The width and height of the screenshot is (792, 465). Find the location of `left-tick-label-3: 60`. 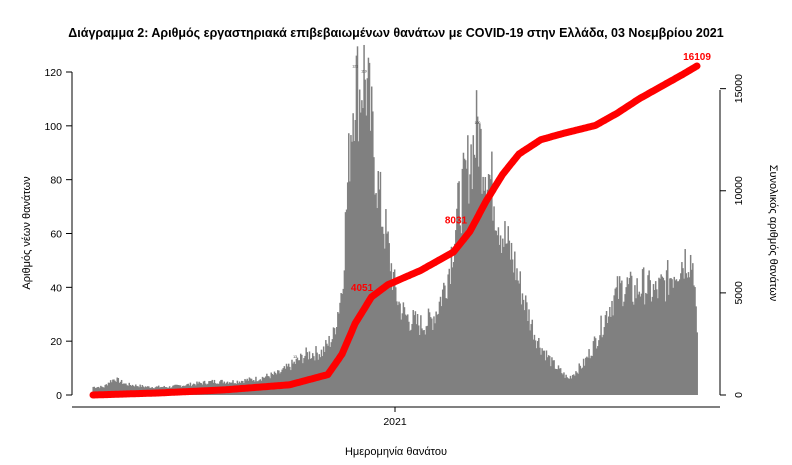

left-tick-label-3: 60 is located at coordinates (56, 235).